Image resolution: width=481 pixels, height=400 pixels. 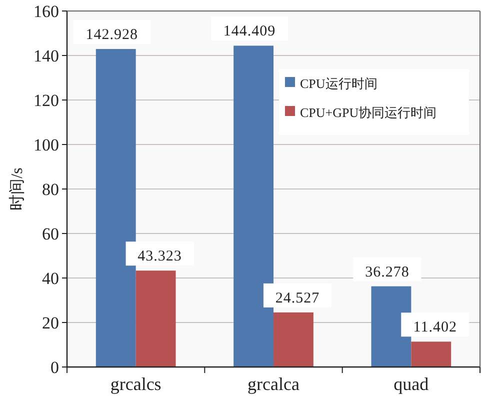 I want to click on data-label: 43.323, so click(x=160, y=256).